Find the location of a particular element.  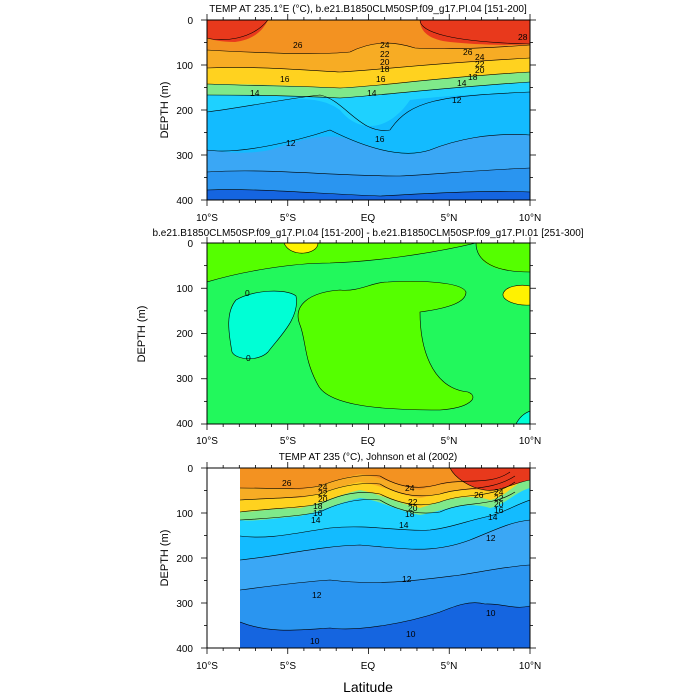

p2-corner-cyan is located at coordinates (523, 417).